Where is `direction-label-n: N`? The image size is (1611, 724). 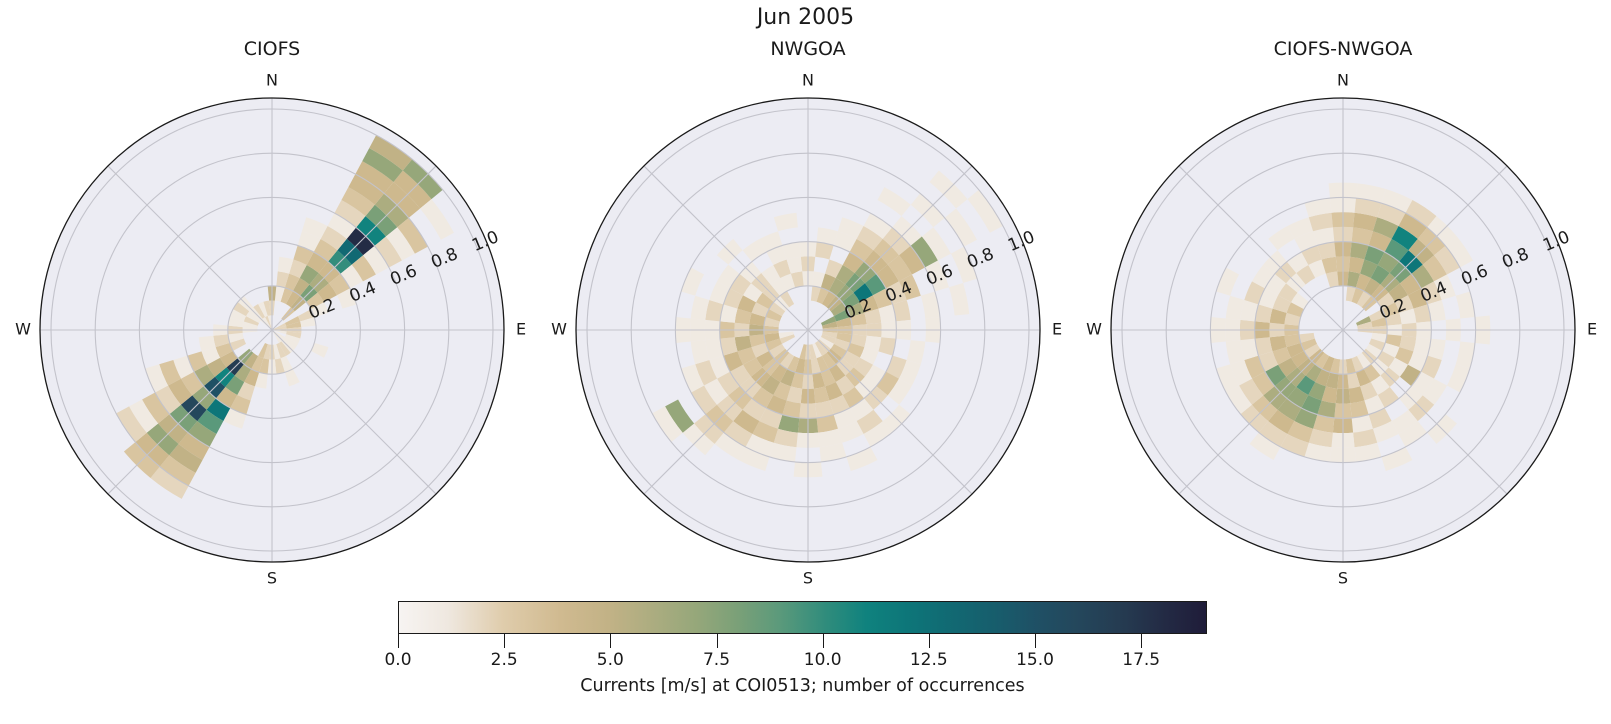
direction-label-n: N is located at coordinates (272, 80).